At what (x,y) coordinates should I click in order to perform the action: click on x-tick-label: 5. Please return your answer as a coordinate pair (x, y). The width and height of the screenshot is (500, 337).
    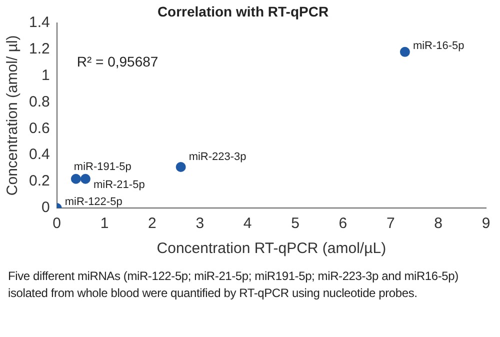
    Looking at the image, I should click on (295, 223).